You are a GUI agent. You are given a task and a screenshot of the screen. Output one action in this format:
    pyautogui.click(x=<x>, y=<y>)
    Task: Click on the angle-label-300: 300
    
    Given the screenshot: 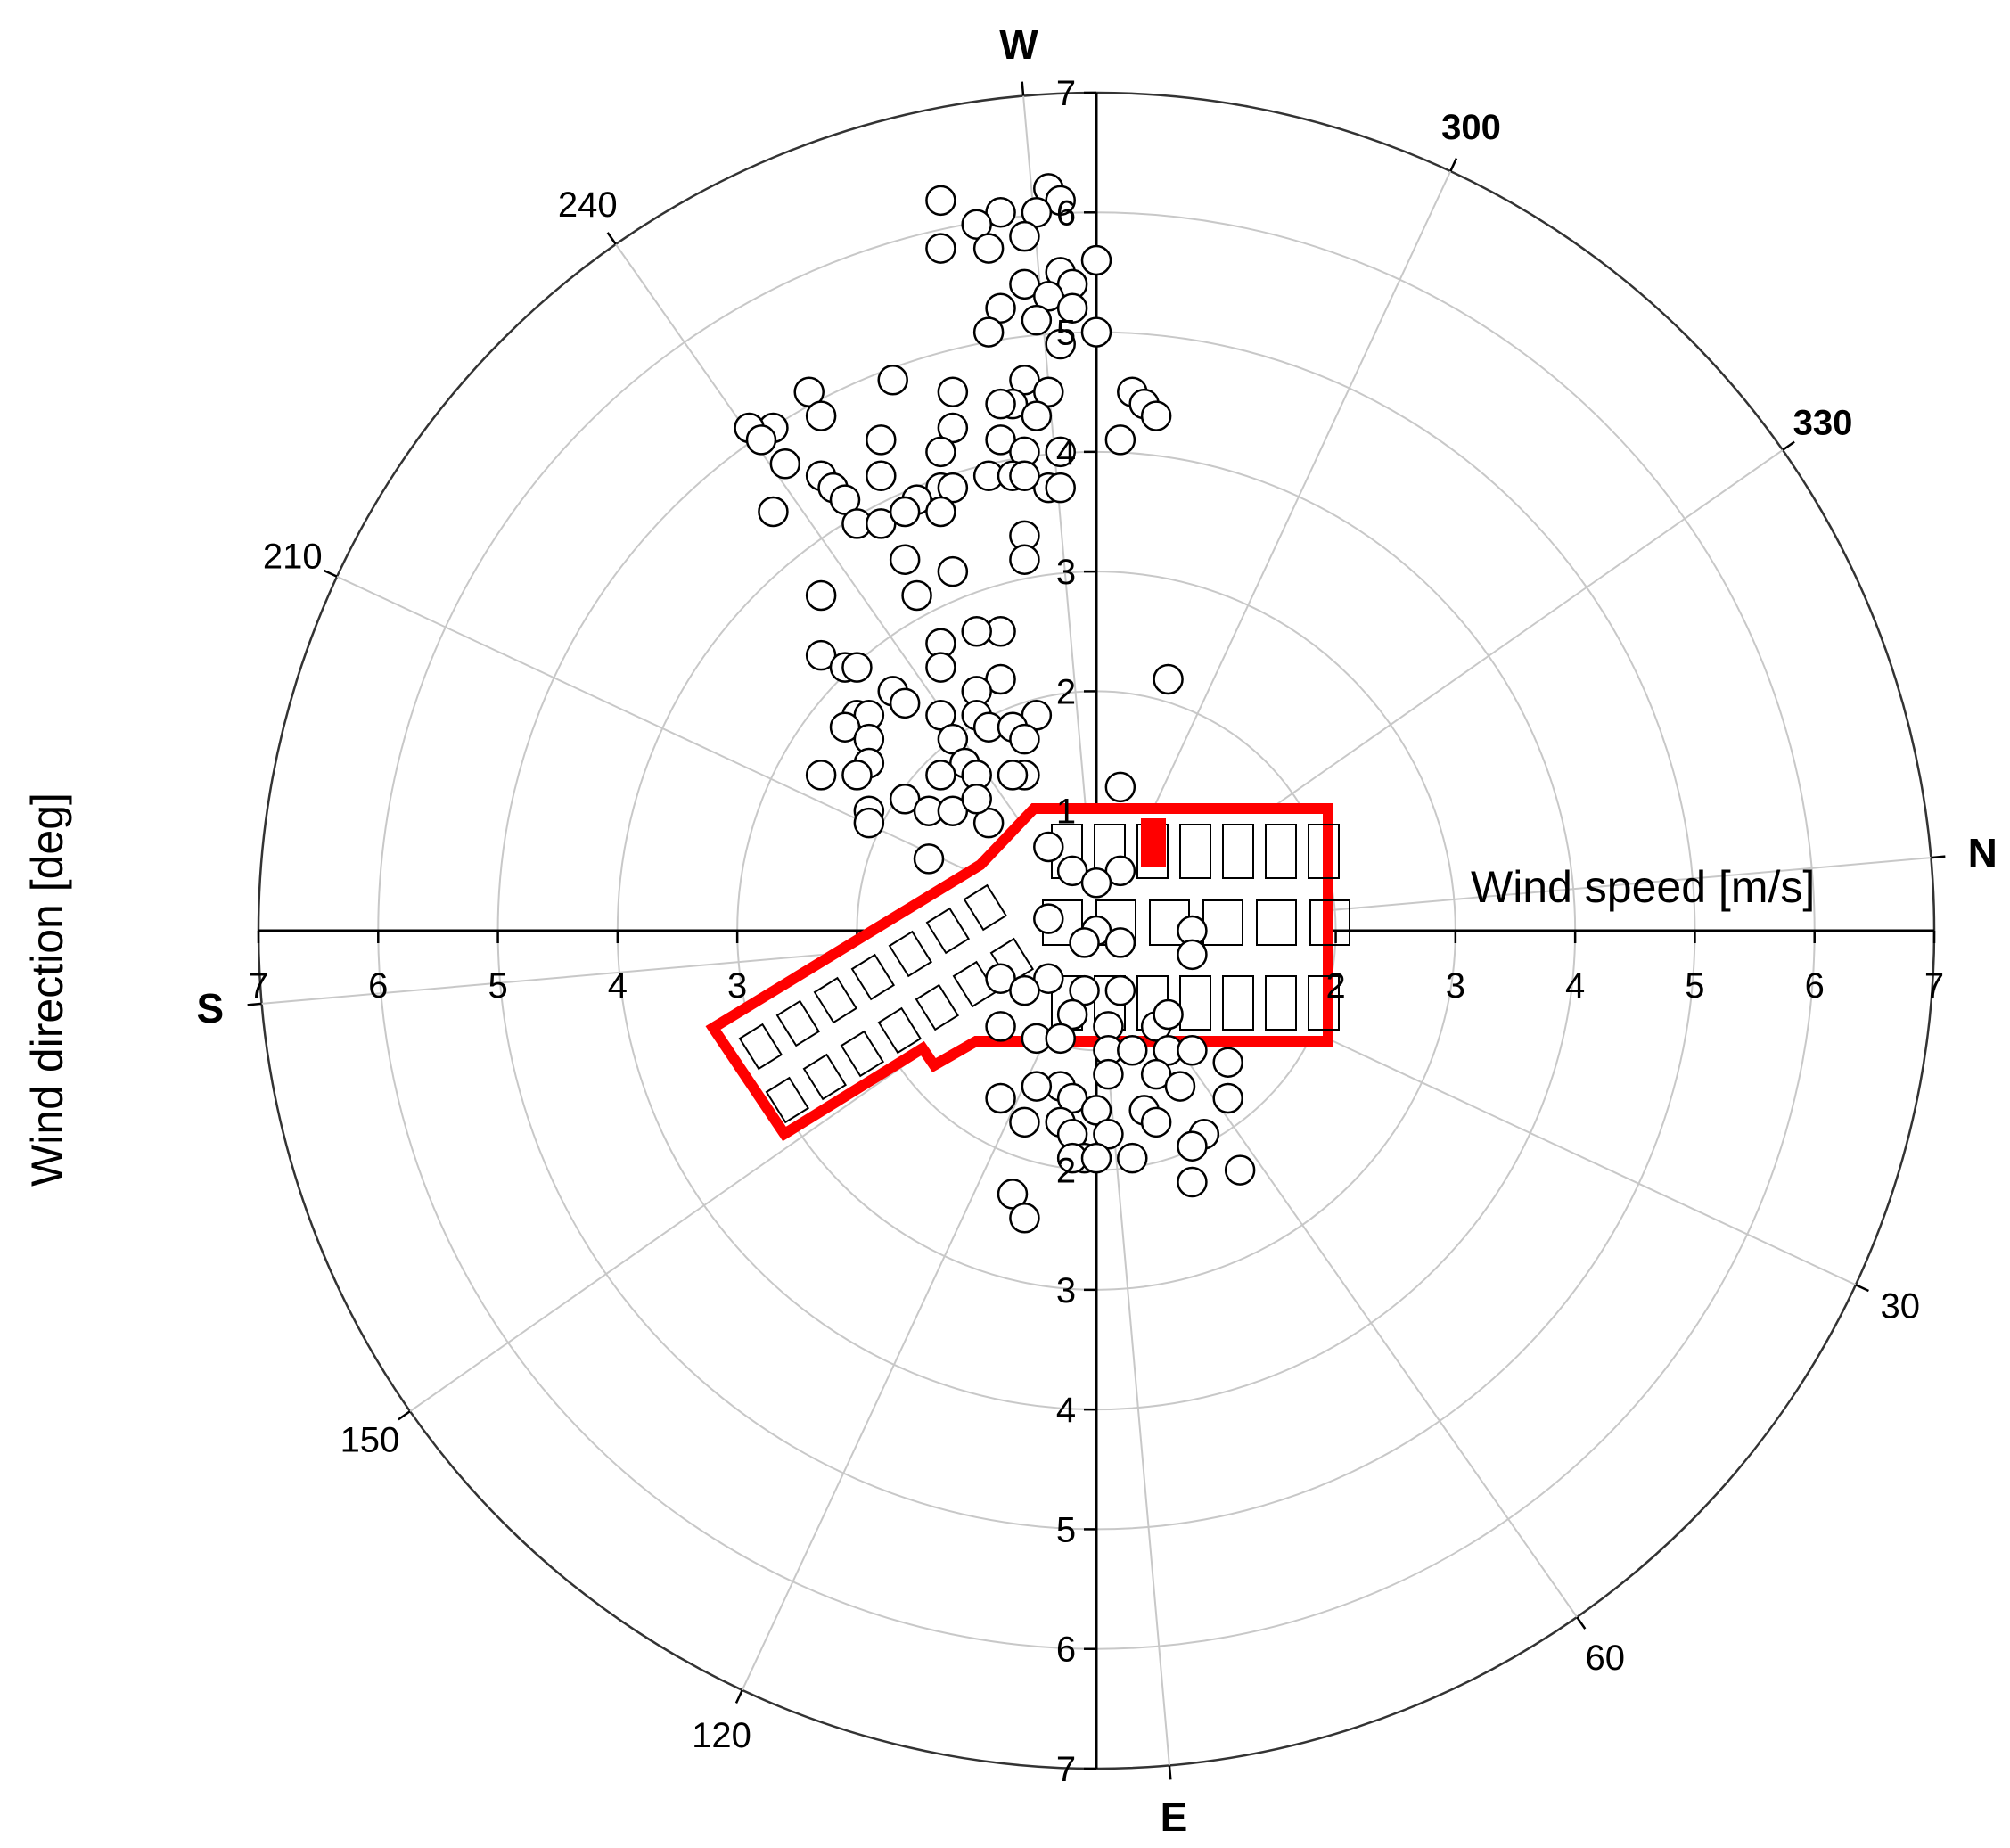 What is the action you would take?
    pyautogui.click(x=1471, y=127)
    